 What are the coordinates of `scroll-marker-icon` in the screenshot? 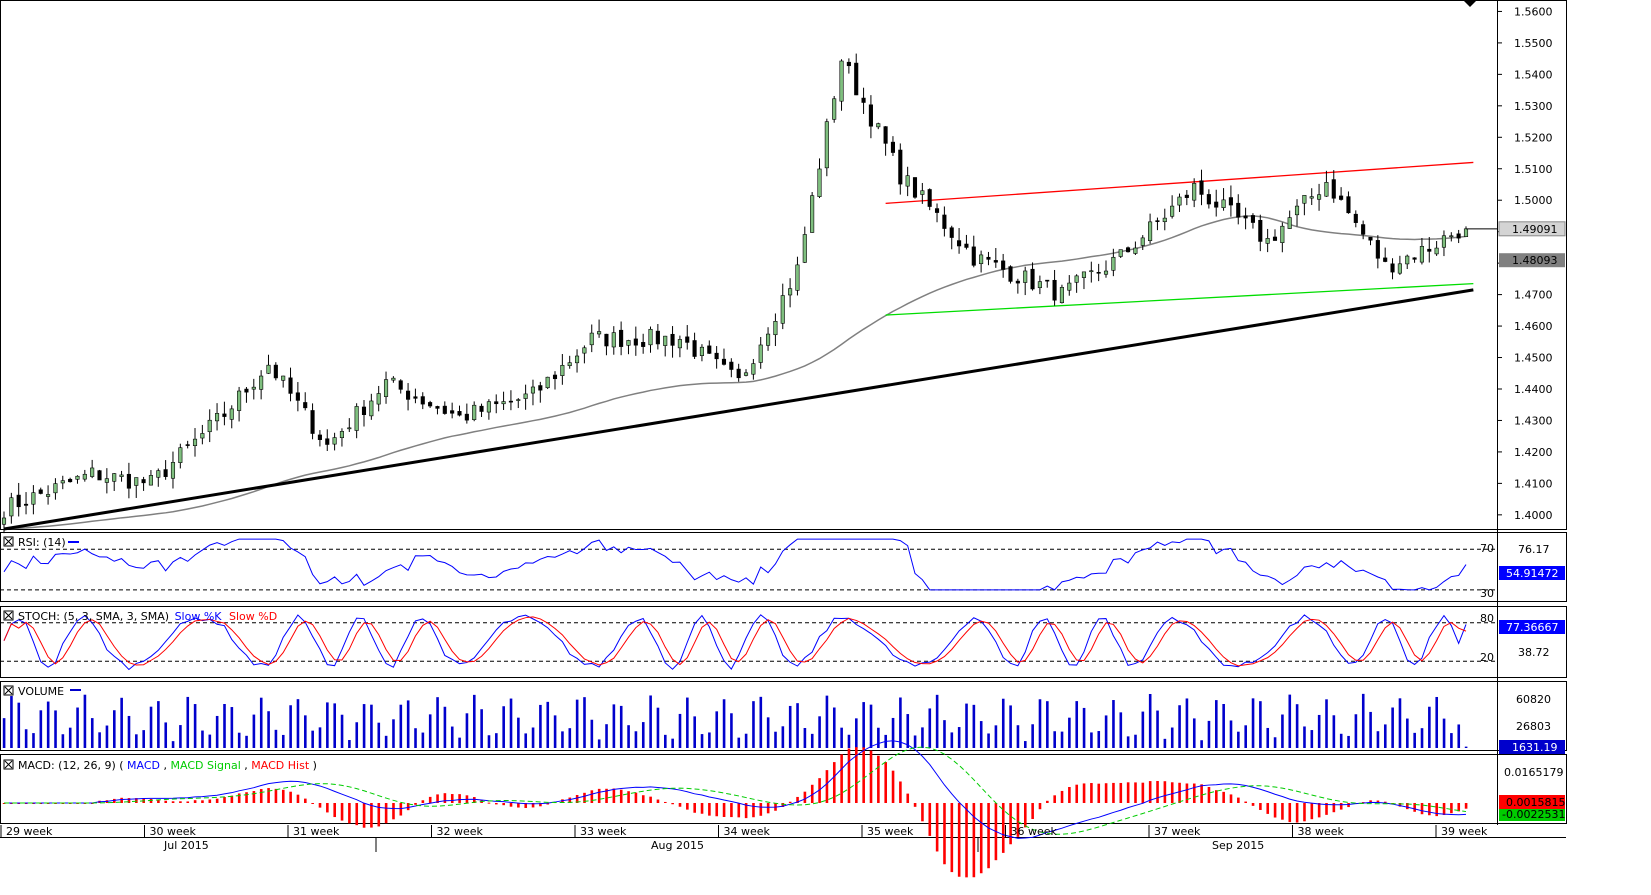 It's located at (1470, 3).